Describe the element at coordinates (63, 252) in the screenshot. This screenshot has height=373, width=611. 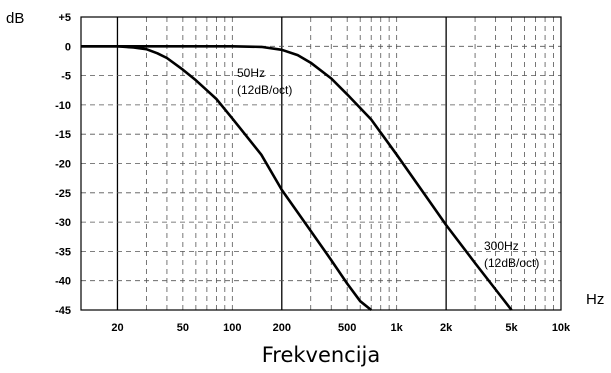
I see `y-tick-label: -35` at that location.